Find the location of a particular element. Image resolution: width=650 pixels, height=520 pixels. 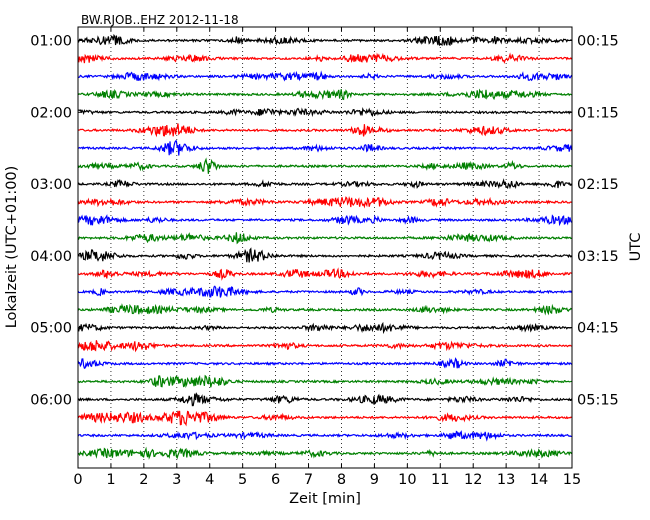

y-tick-label-left: 03:00 is located at coordinates (51, 185).